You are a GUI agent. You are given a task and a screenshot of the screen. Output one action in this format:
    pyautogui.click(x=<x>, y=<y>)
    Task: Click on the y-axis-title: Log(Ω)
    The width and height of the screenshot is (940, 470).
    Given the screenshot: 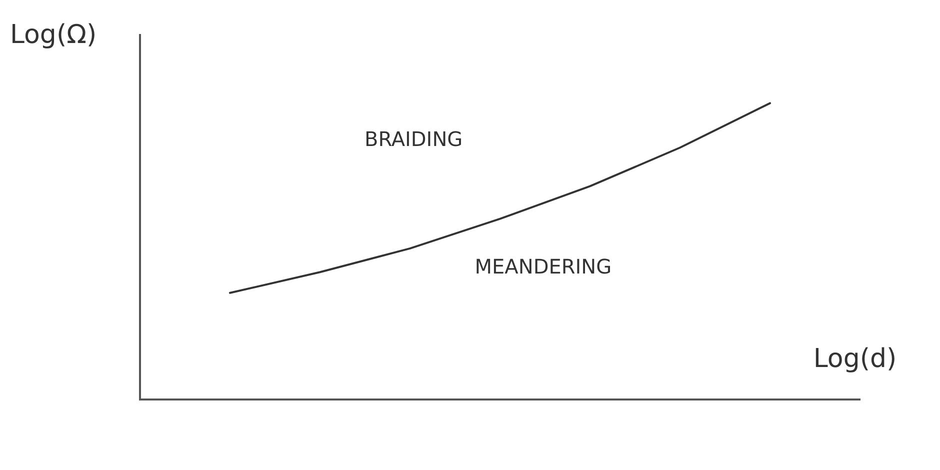 What is the action you would take?
    pyautogui.click(x=53, y=35)
    